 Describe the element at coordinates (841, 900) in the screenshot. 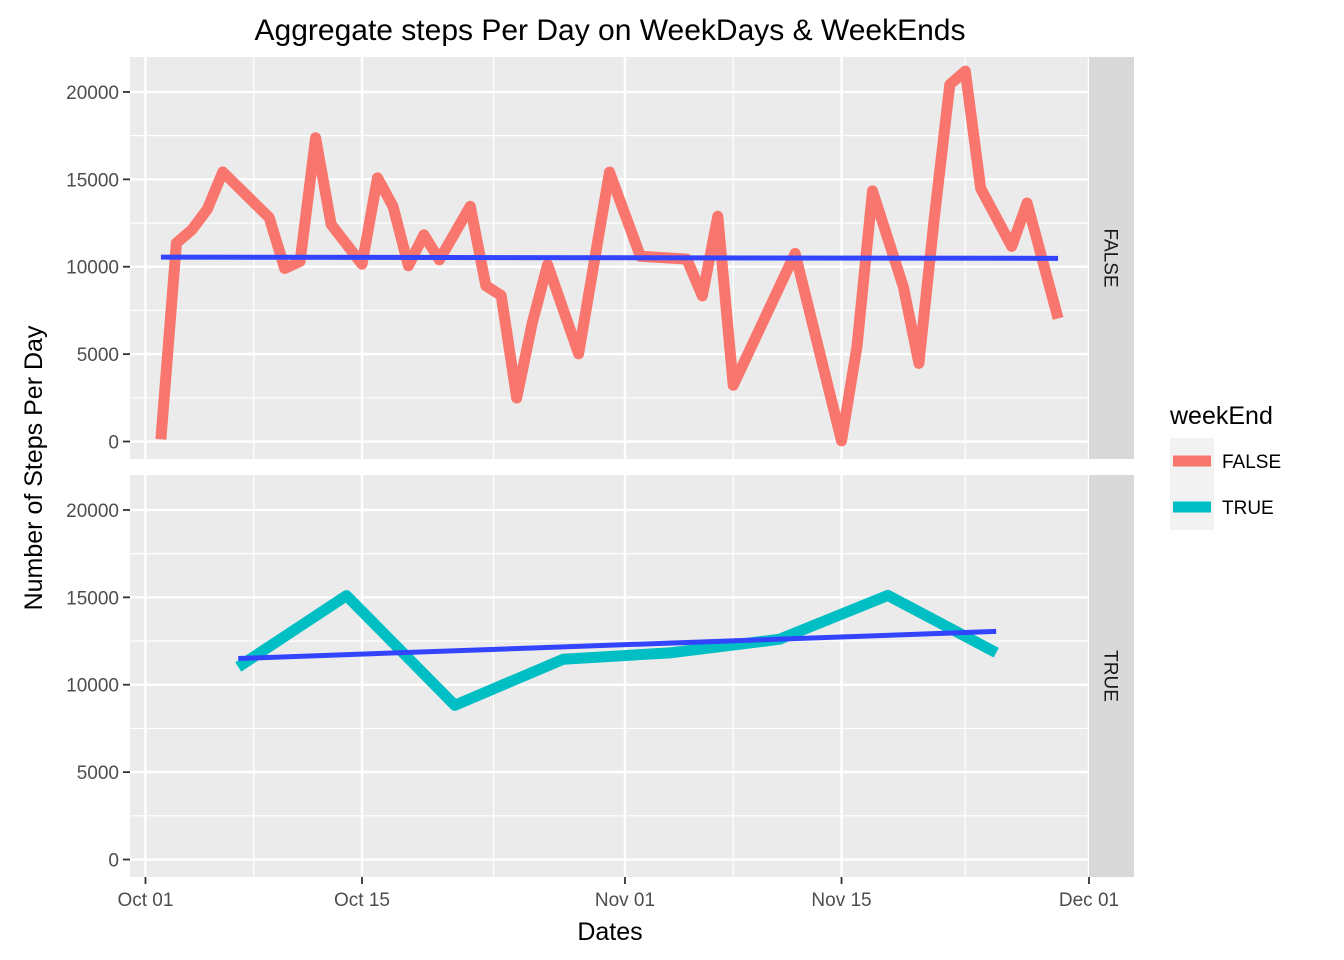

I see `x-tick-label: Nov 15` at that location.